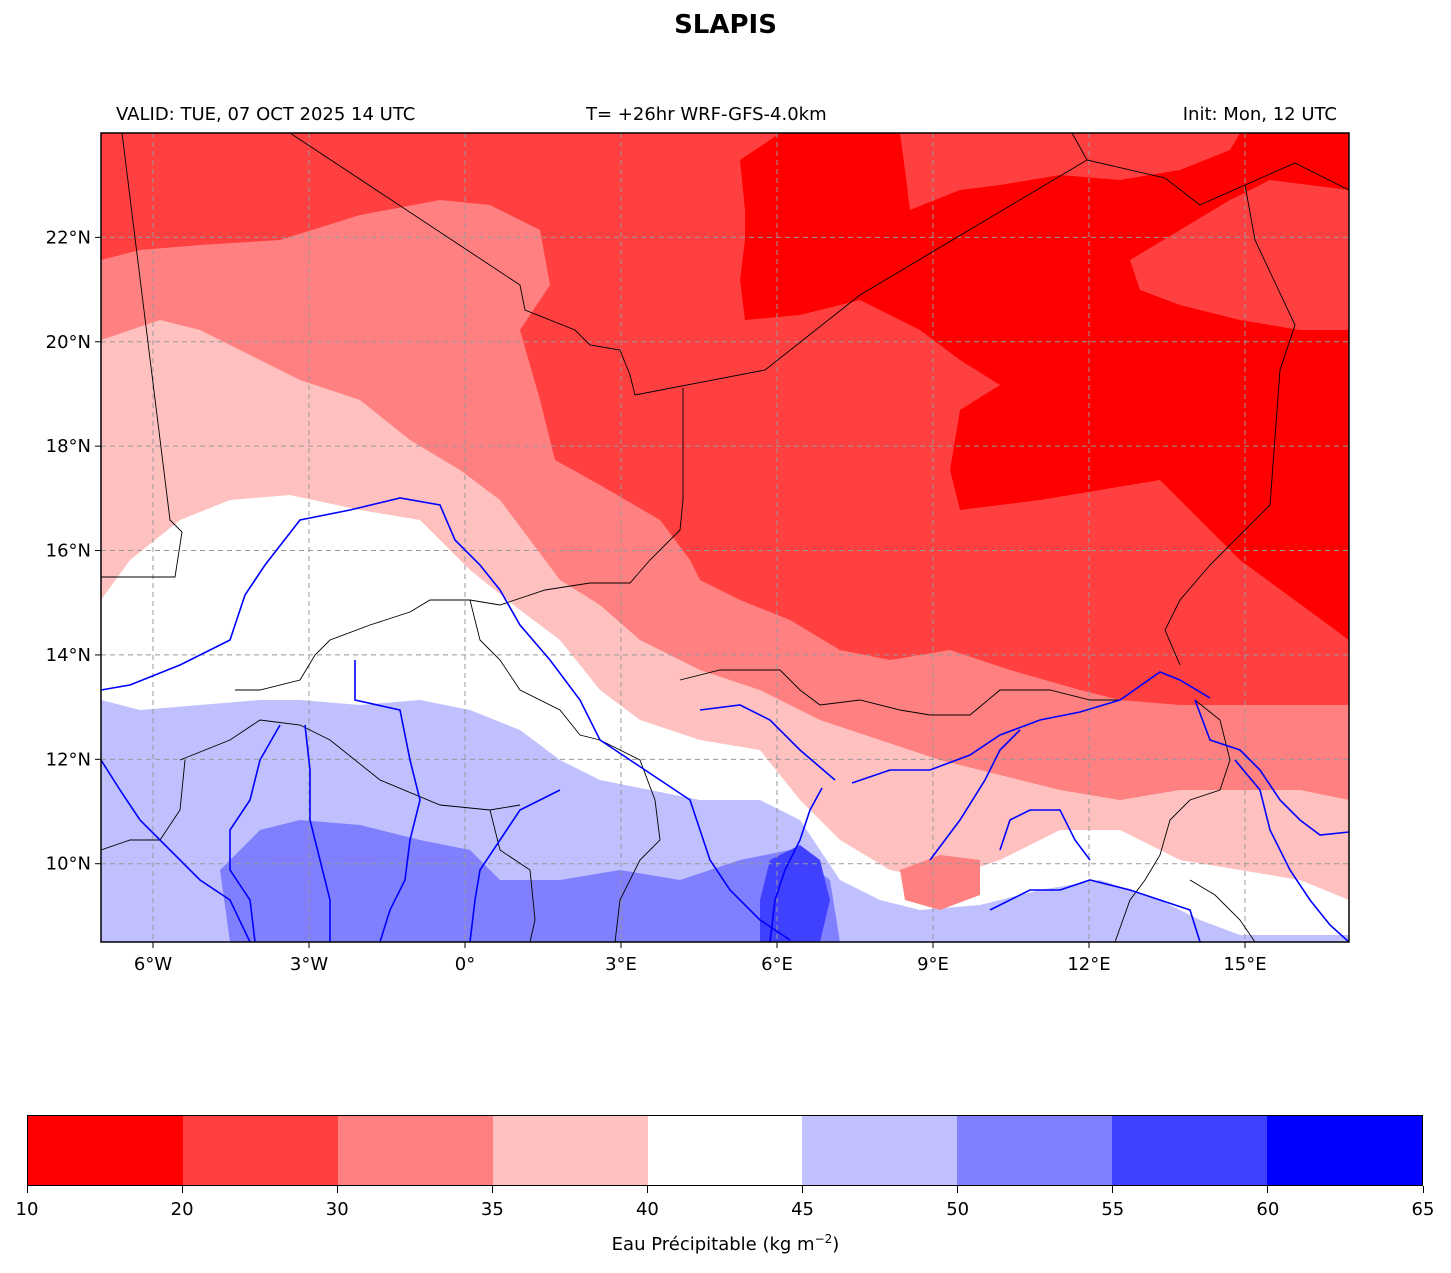 The height and width of the screenshot is (1273, 1451). What do you see at coordinates (153, 964) in the screenshot?
I see `lon-tick-label: 6°W` at bounding box center [153, 964].